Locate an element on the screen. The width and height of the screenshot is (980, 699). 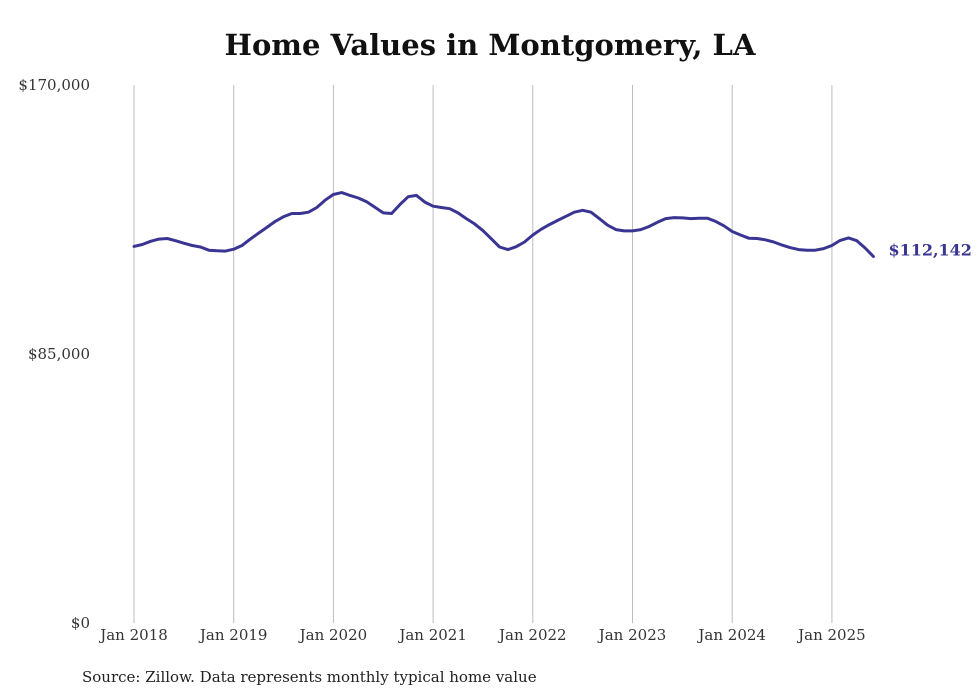
y-tick-label: $170,000 is located at coordinates (54, 85).